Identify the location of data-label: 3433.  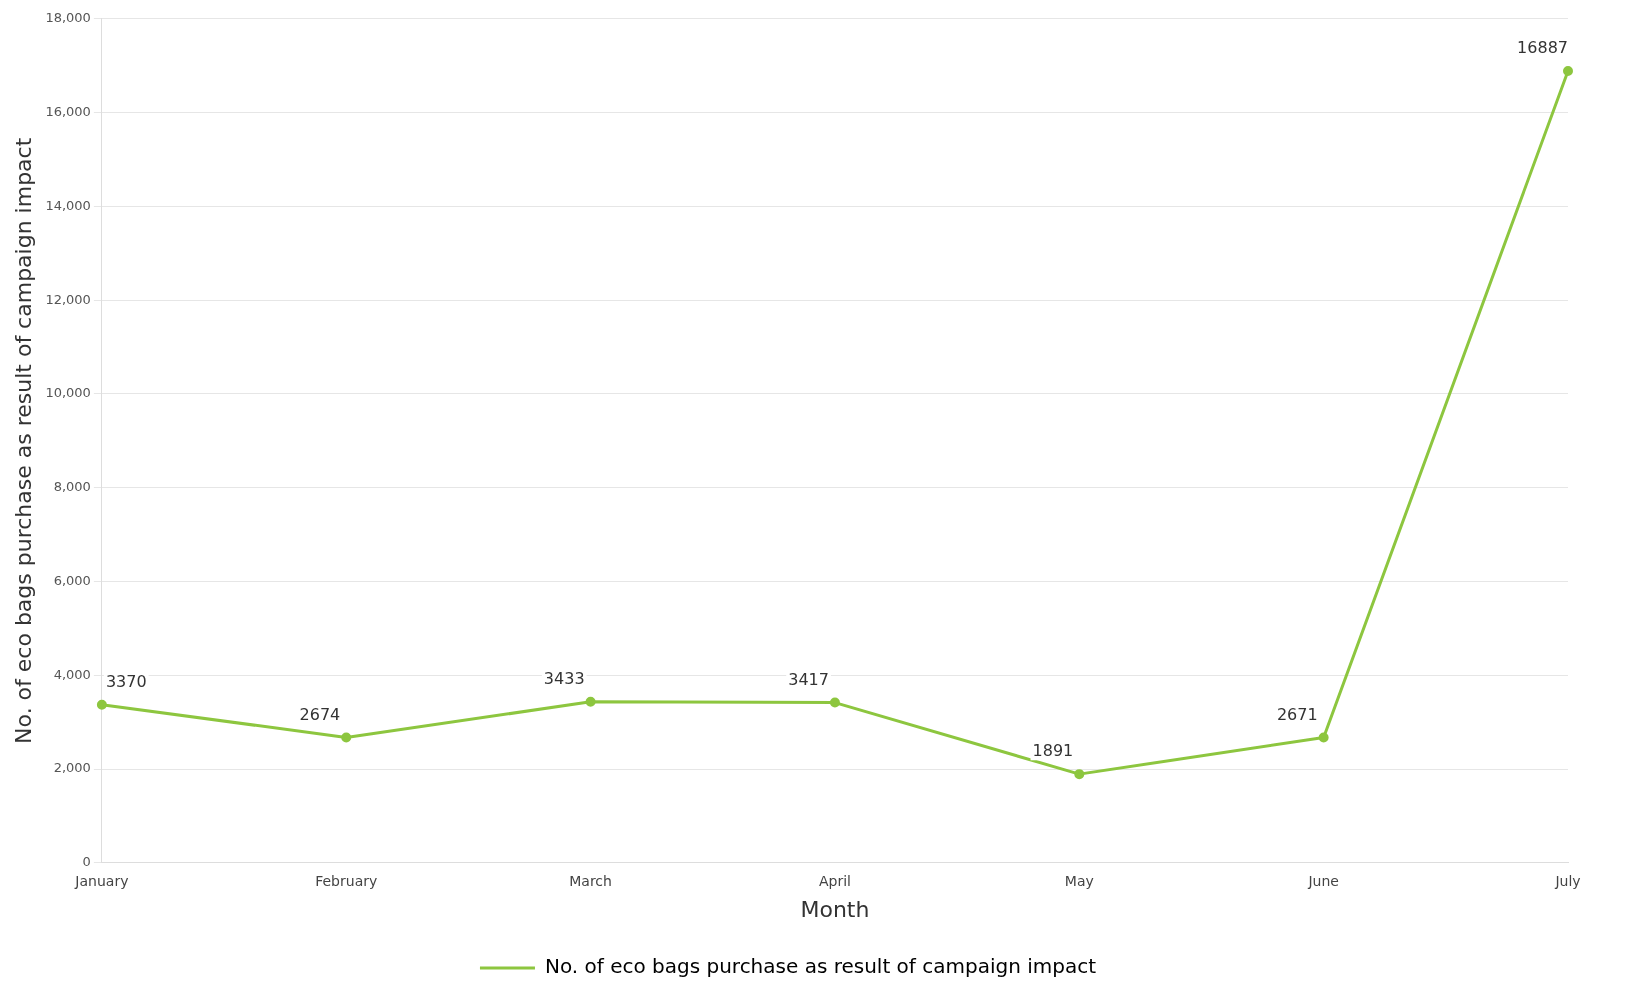
(564, 678).